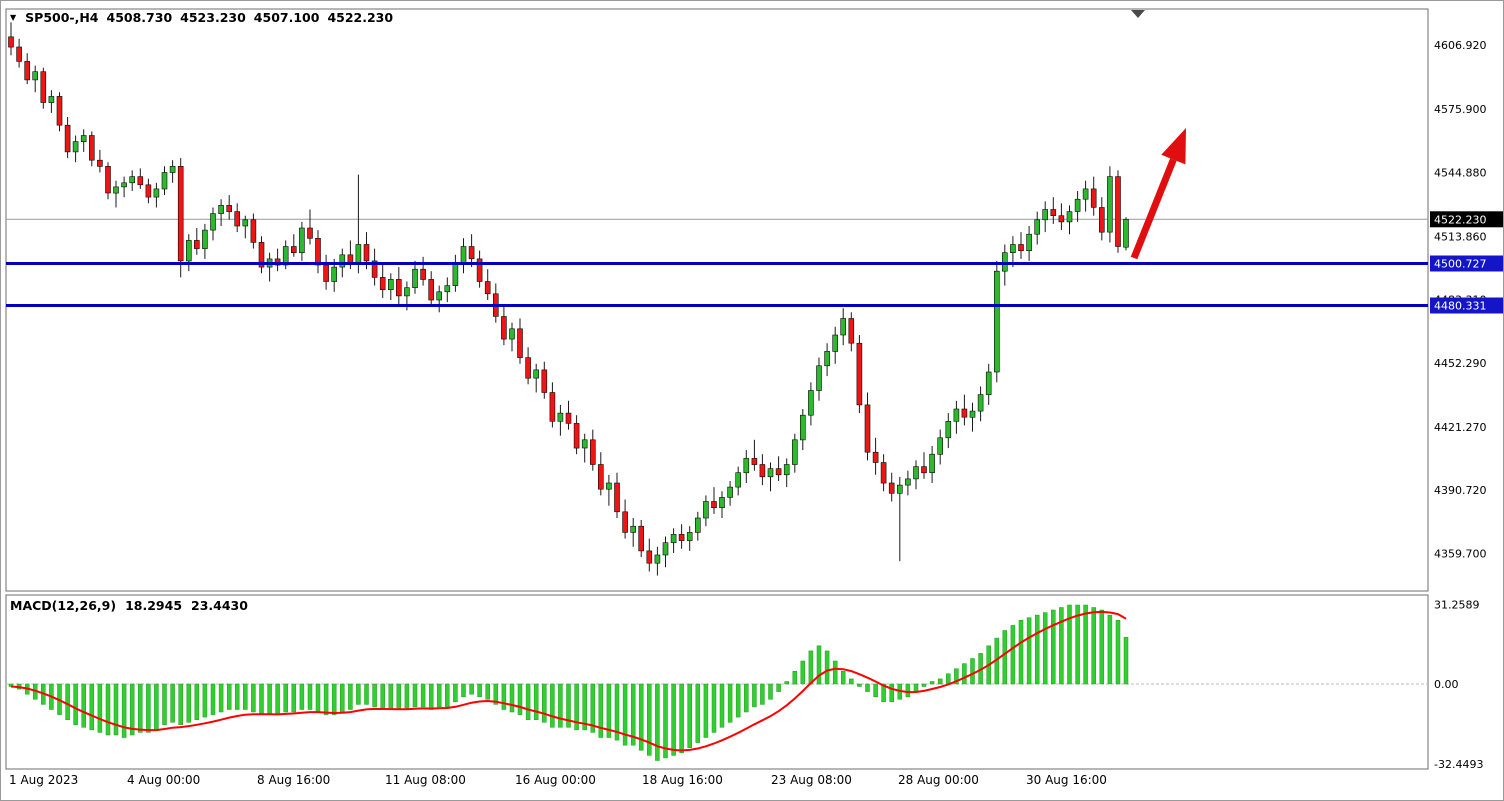  What do you see at coordinates (1460, 45) in the screenshot?
I see `price-axis-label: 4606.920` at bounding box center [1460, 45].